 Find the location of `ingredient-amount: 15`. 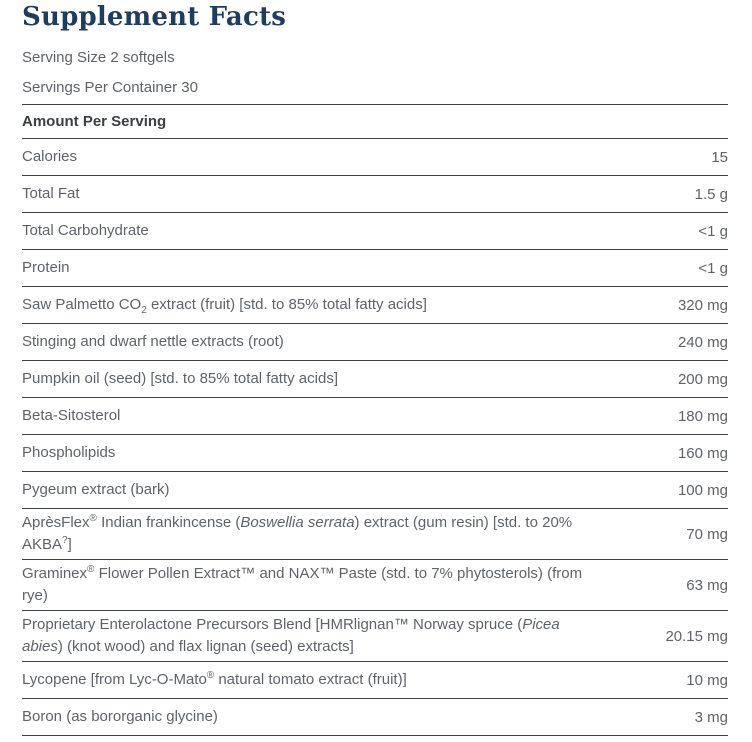

ingredient-amount: 15 is located at coordinates (719, 157).